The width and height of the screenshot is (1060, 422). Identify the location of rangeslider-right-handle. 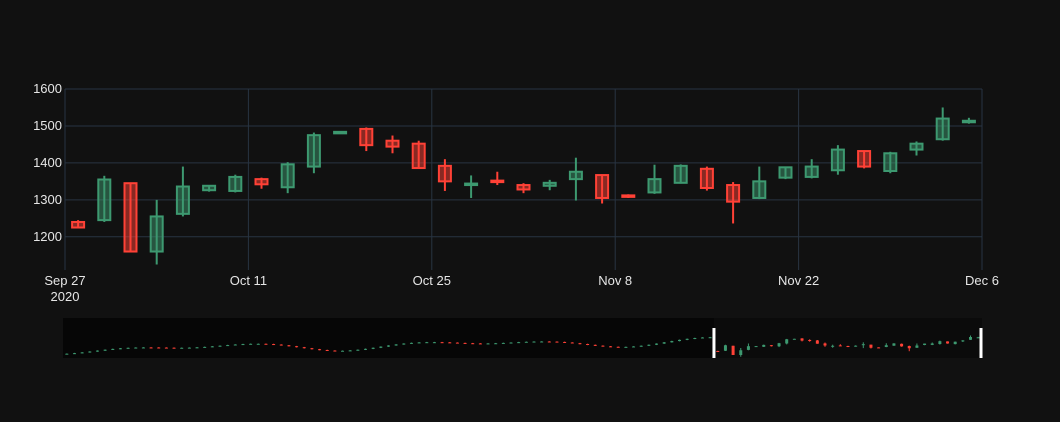
(981, 343).